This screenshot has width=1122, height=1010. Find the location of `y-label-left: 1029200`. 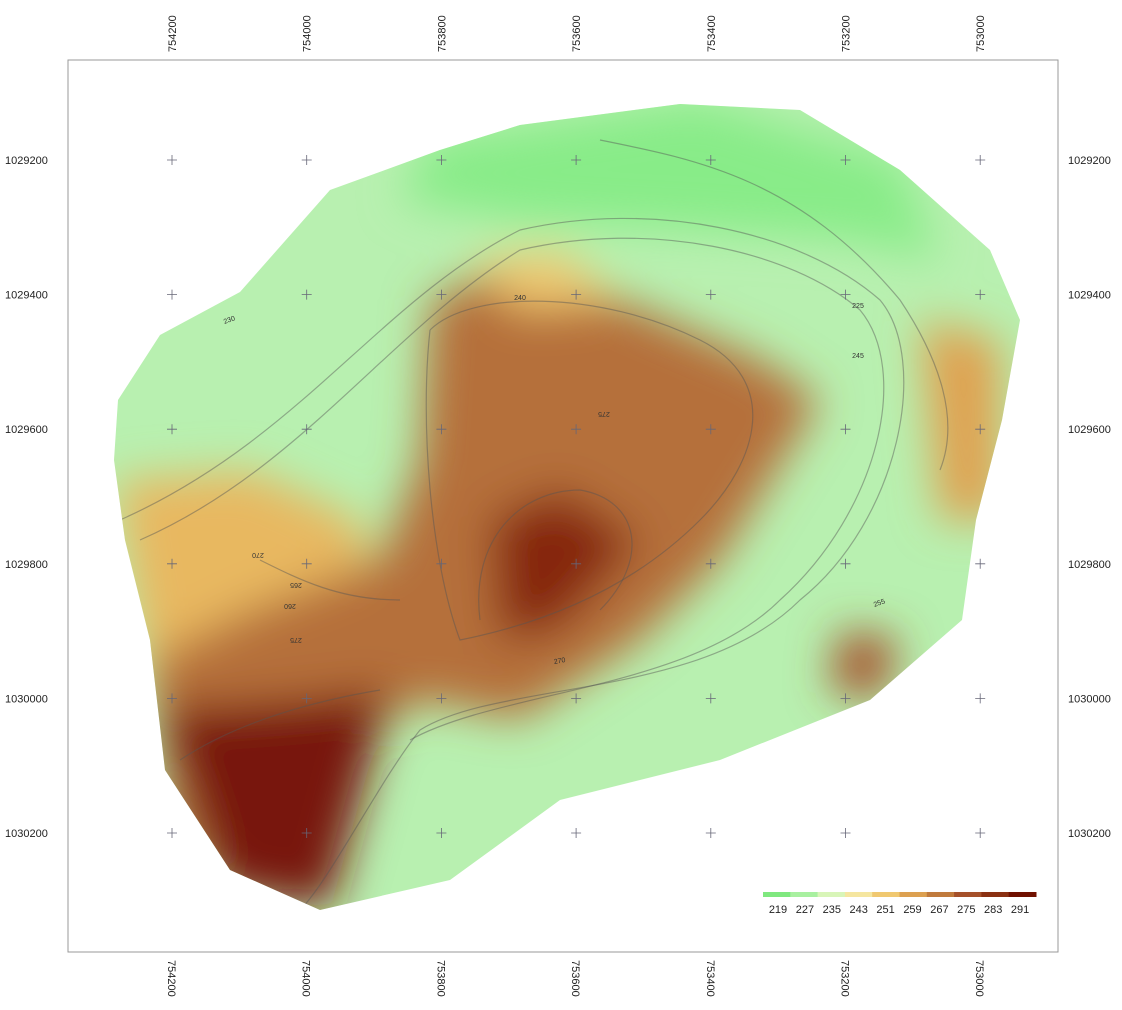

y-label-left: 1029200 is located at coordinates (26, 161).